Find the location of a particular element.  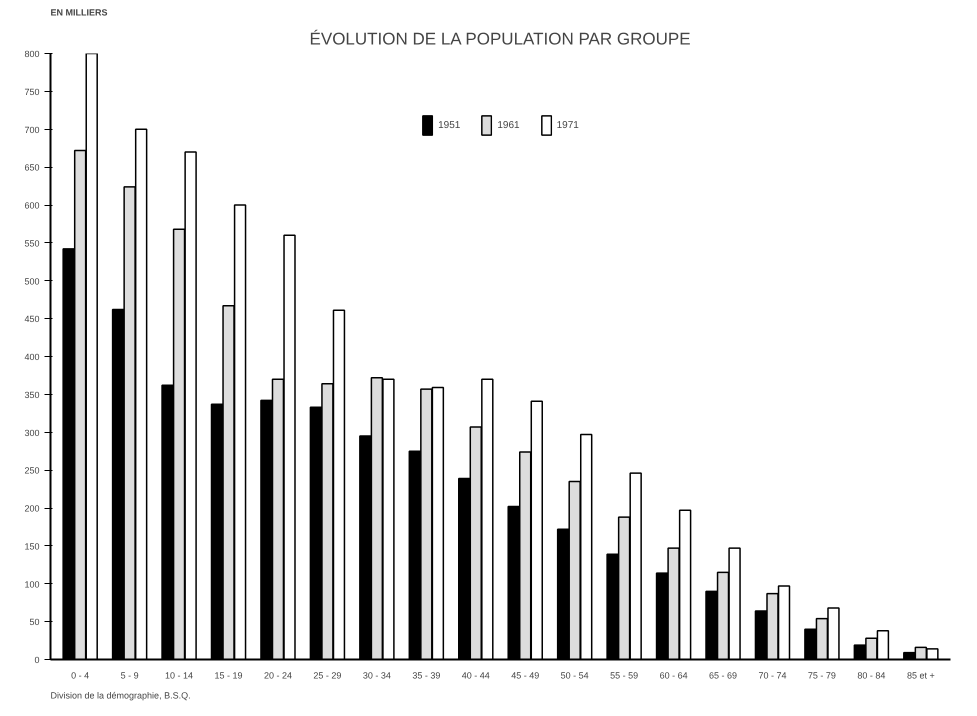

y-tick-label: 200 is located at coordinates (32, 509).